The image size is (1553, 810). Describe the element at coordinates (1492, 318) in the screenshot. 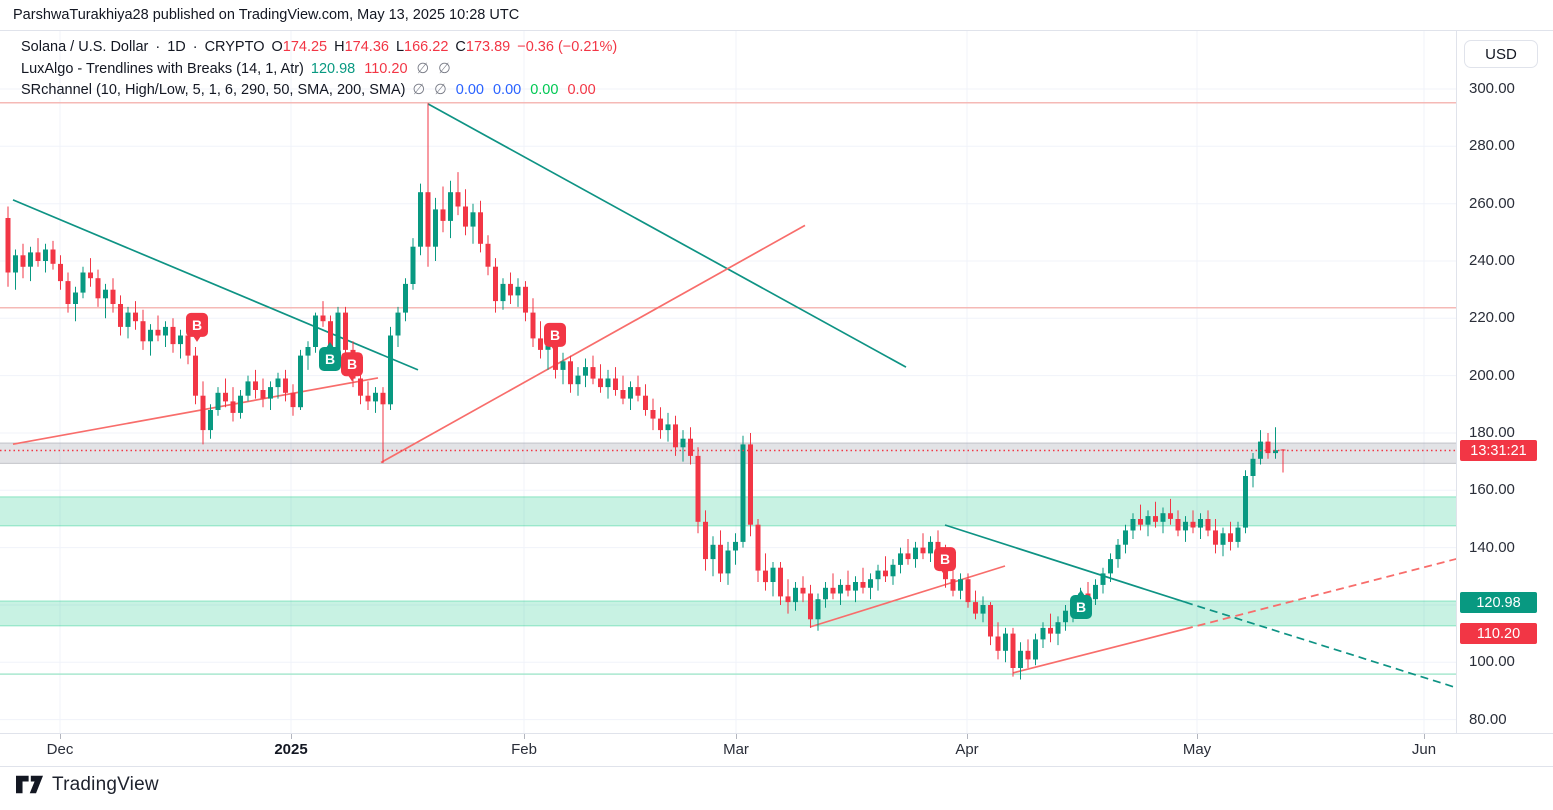

I see `price-axis-tick: 220.00` at that location.